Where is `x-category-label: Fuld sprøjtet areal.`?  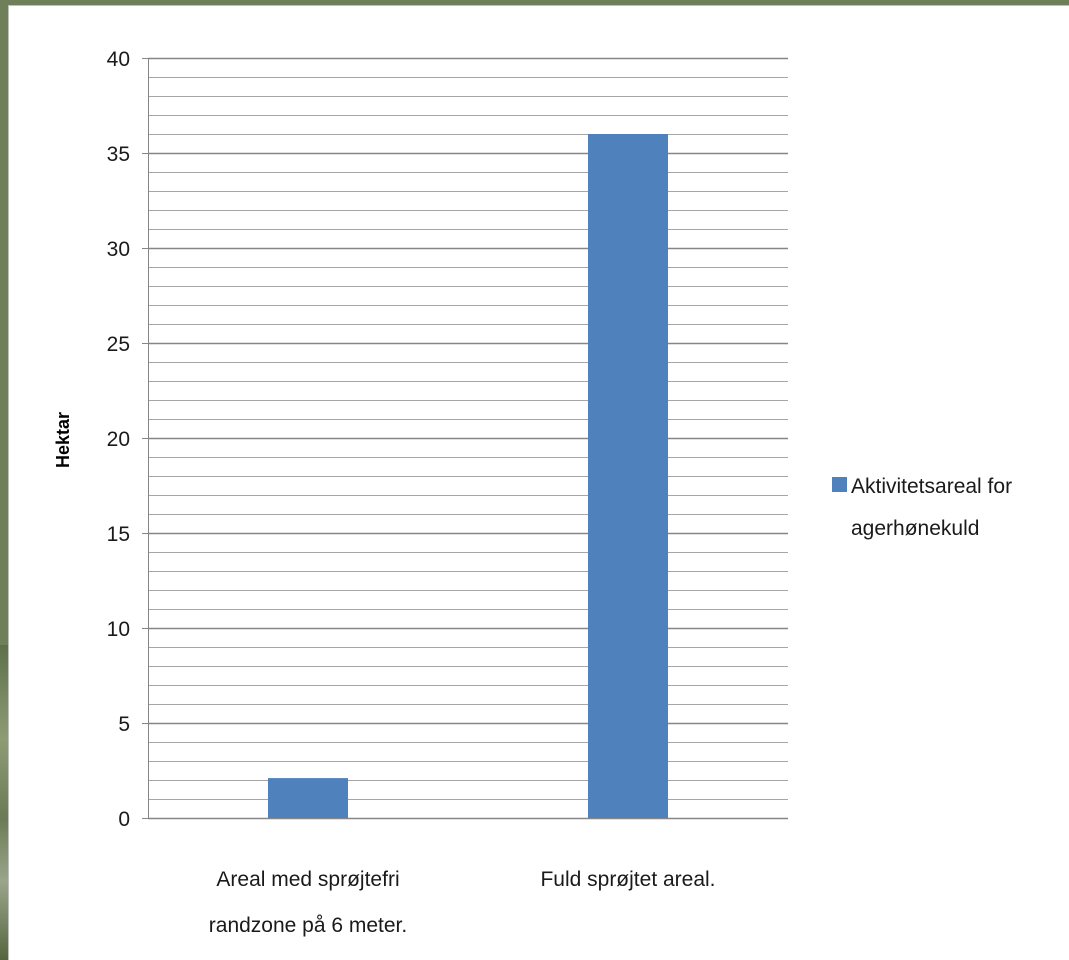
x-category-label: Fuld sprøjtet areal. is located at coordinates (627, 879).